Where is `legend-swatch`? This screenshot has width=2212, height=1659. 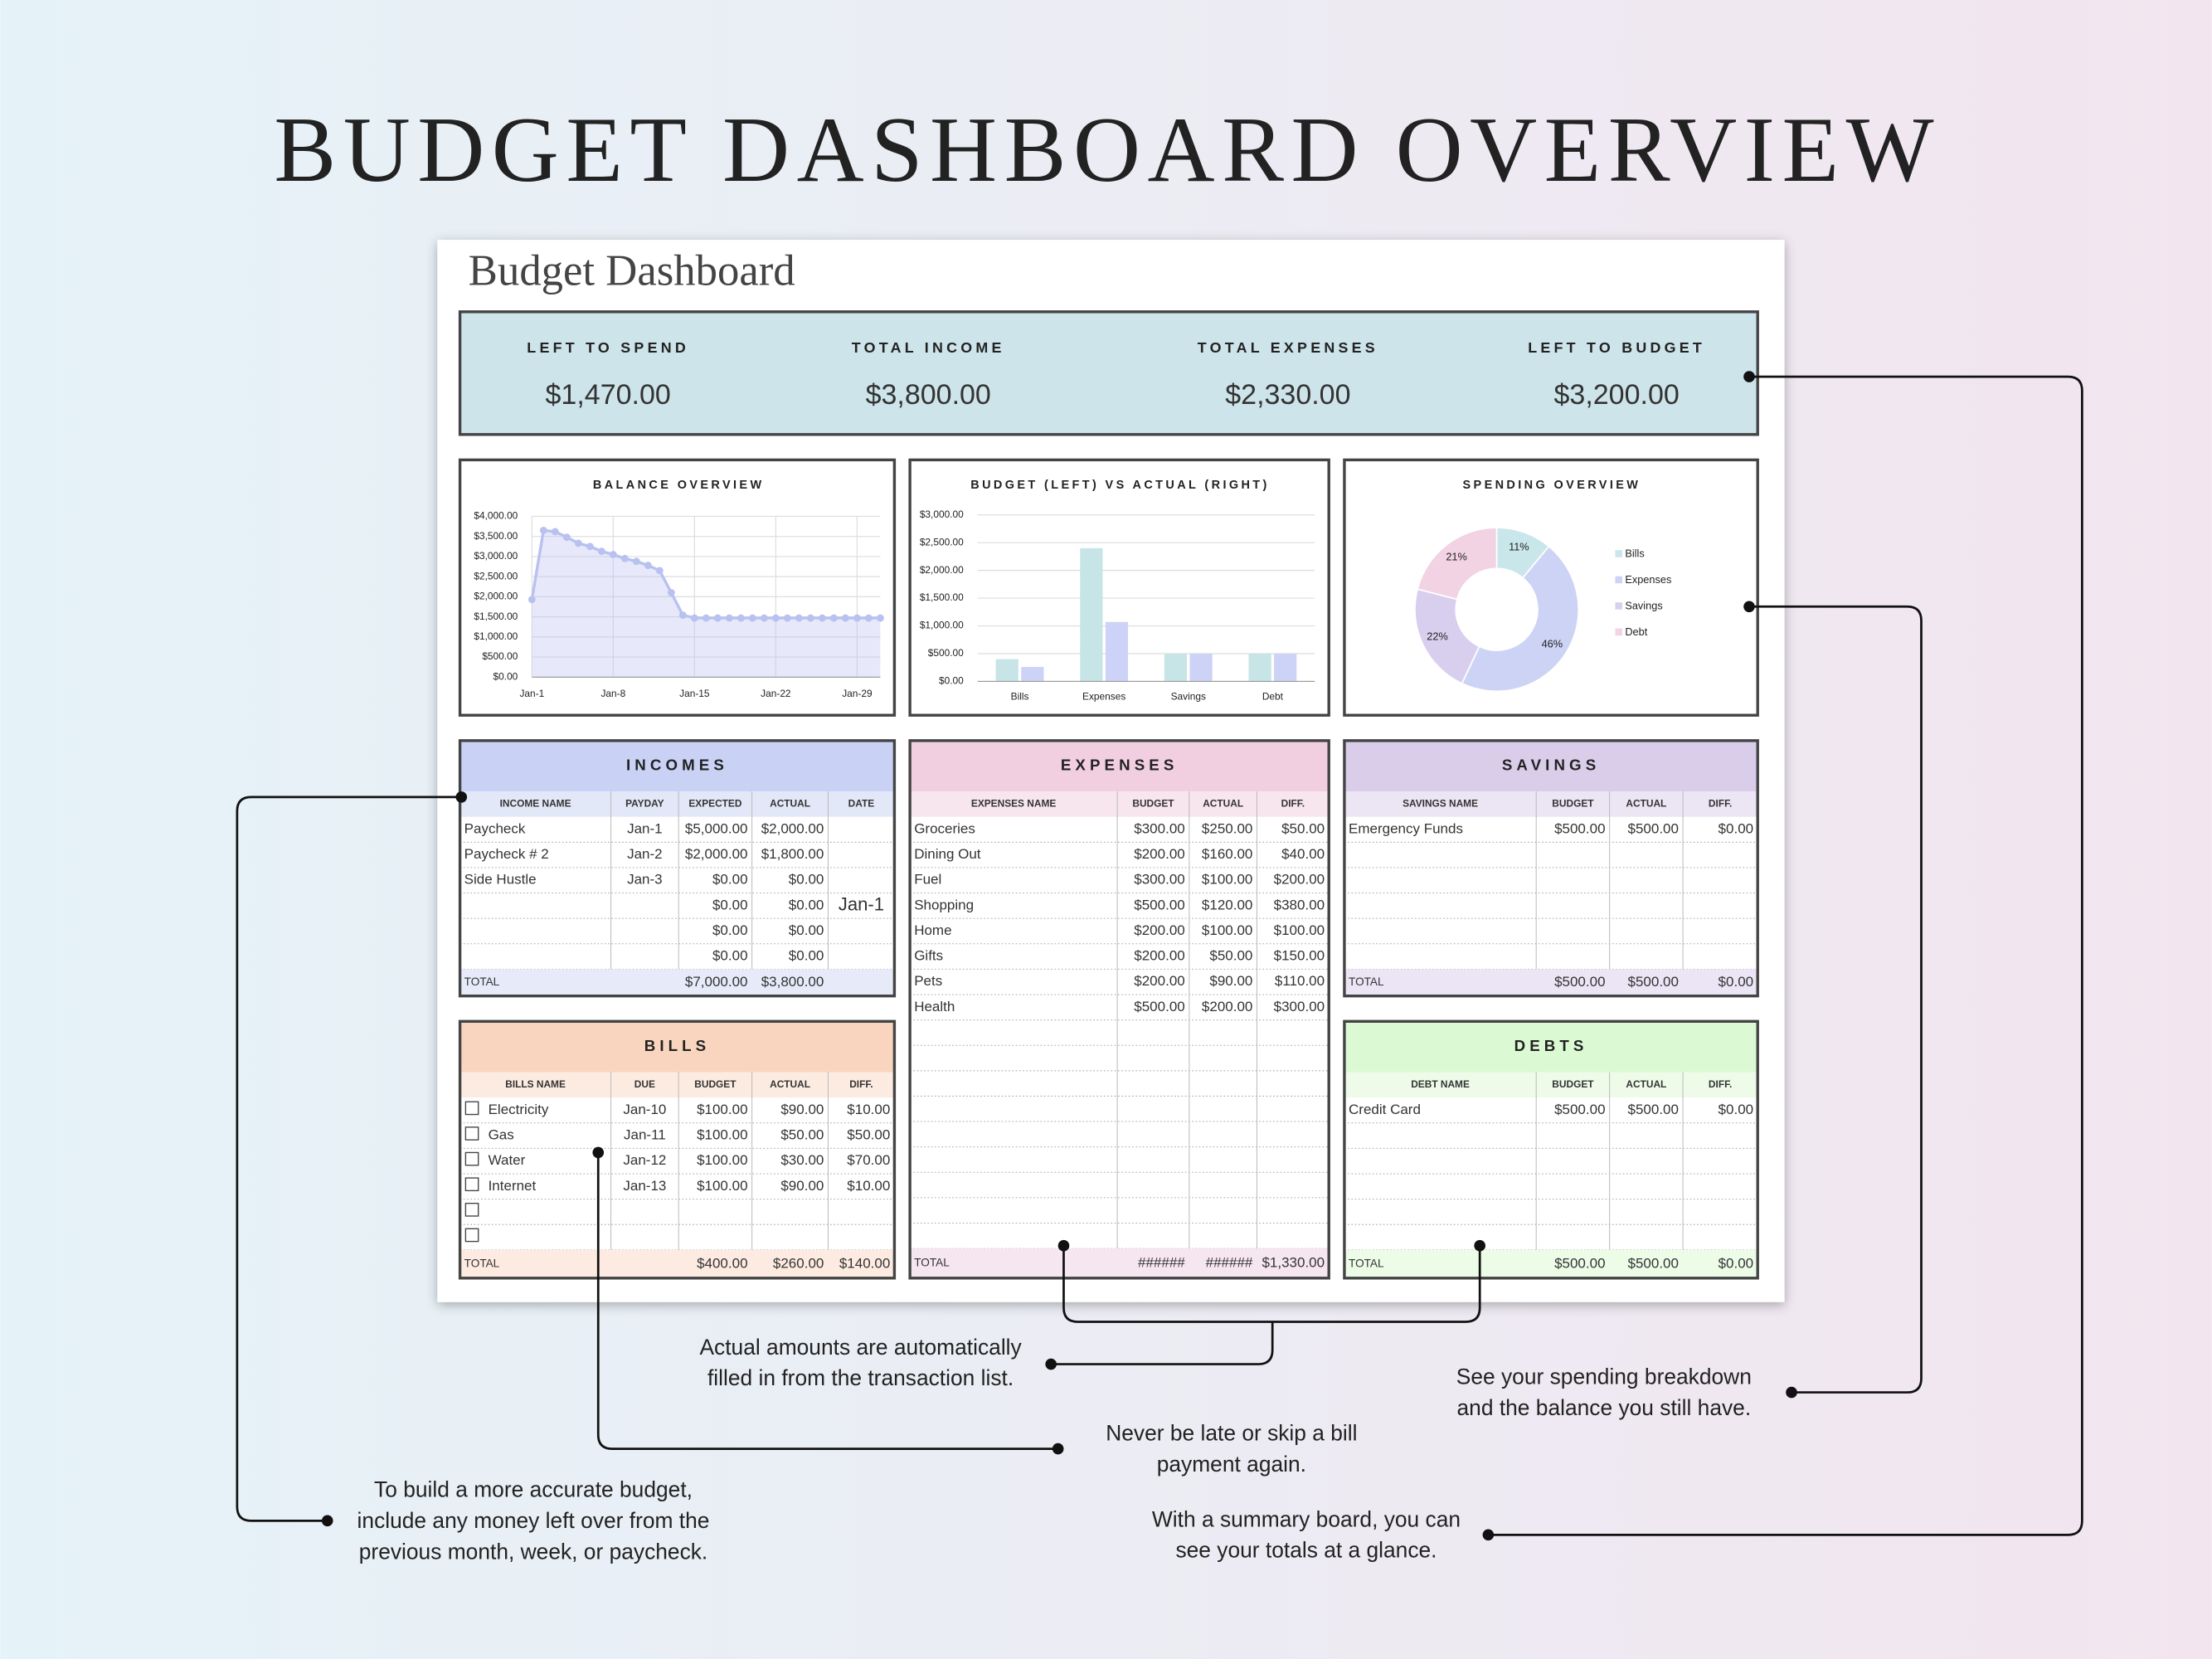 legend-swatch is located at coordinates (1618, 632).